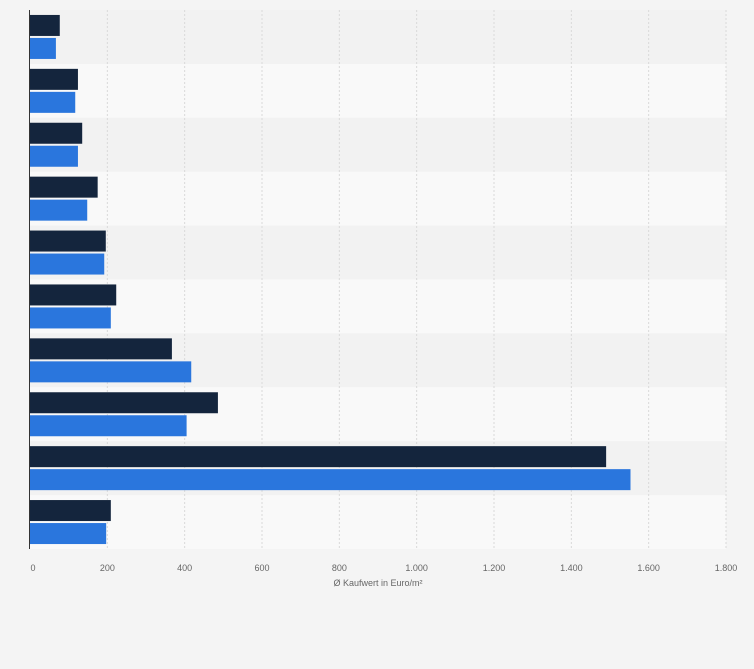 The width and height of the screenshot is (754, 669). What do you see at coordinates (648, 568) in the screenshot?
I see `x-tick-label: 1.600` at bounding box center [648, 568].